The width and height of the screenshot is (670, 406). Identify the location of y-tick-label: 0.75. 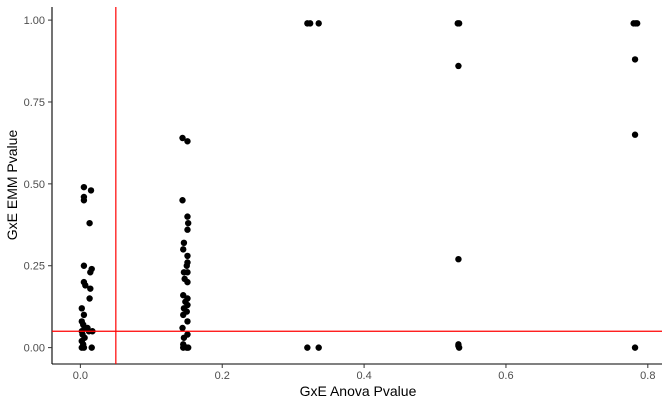
(34, 103).